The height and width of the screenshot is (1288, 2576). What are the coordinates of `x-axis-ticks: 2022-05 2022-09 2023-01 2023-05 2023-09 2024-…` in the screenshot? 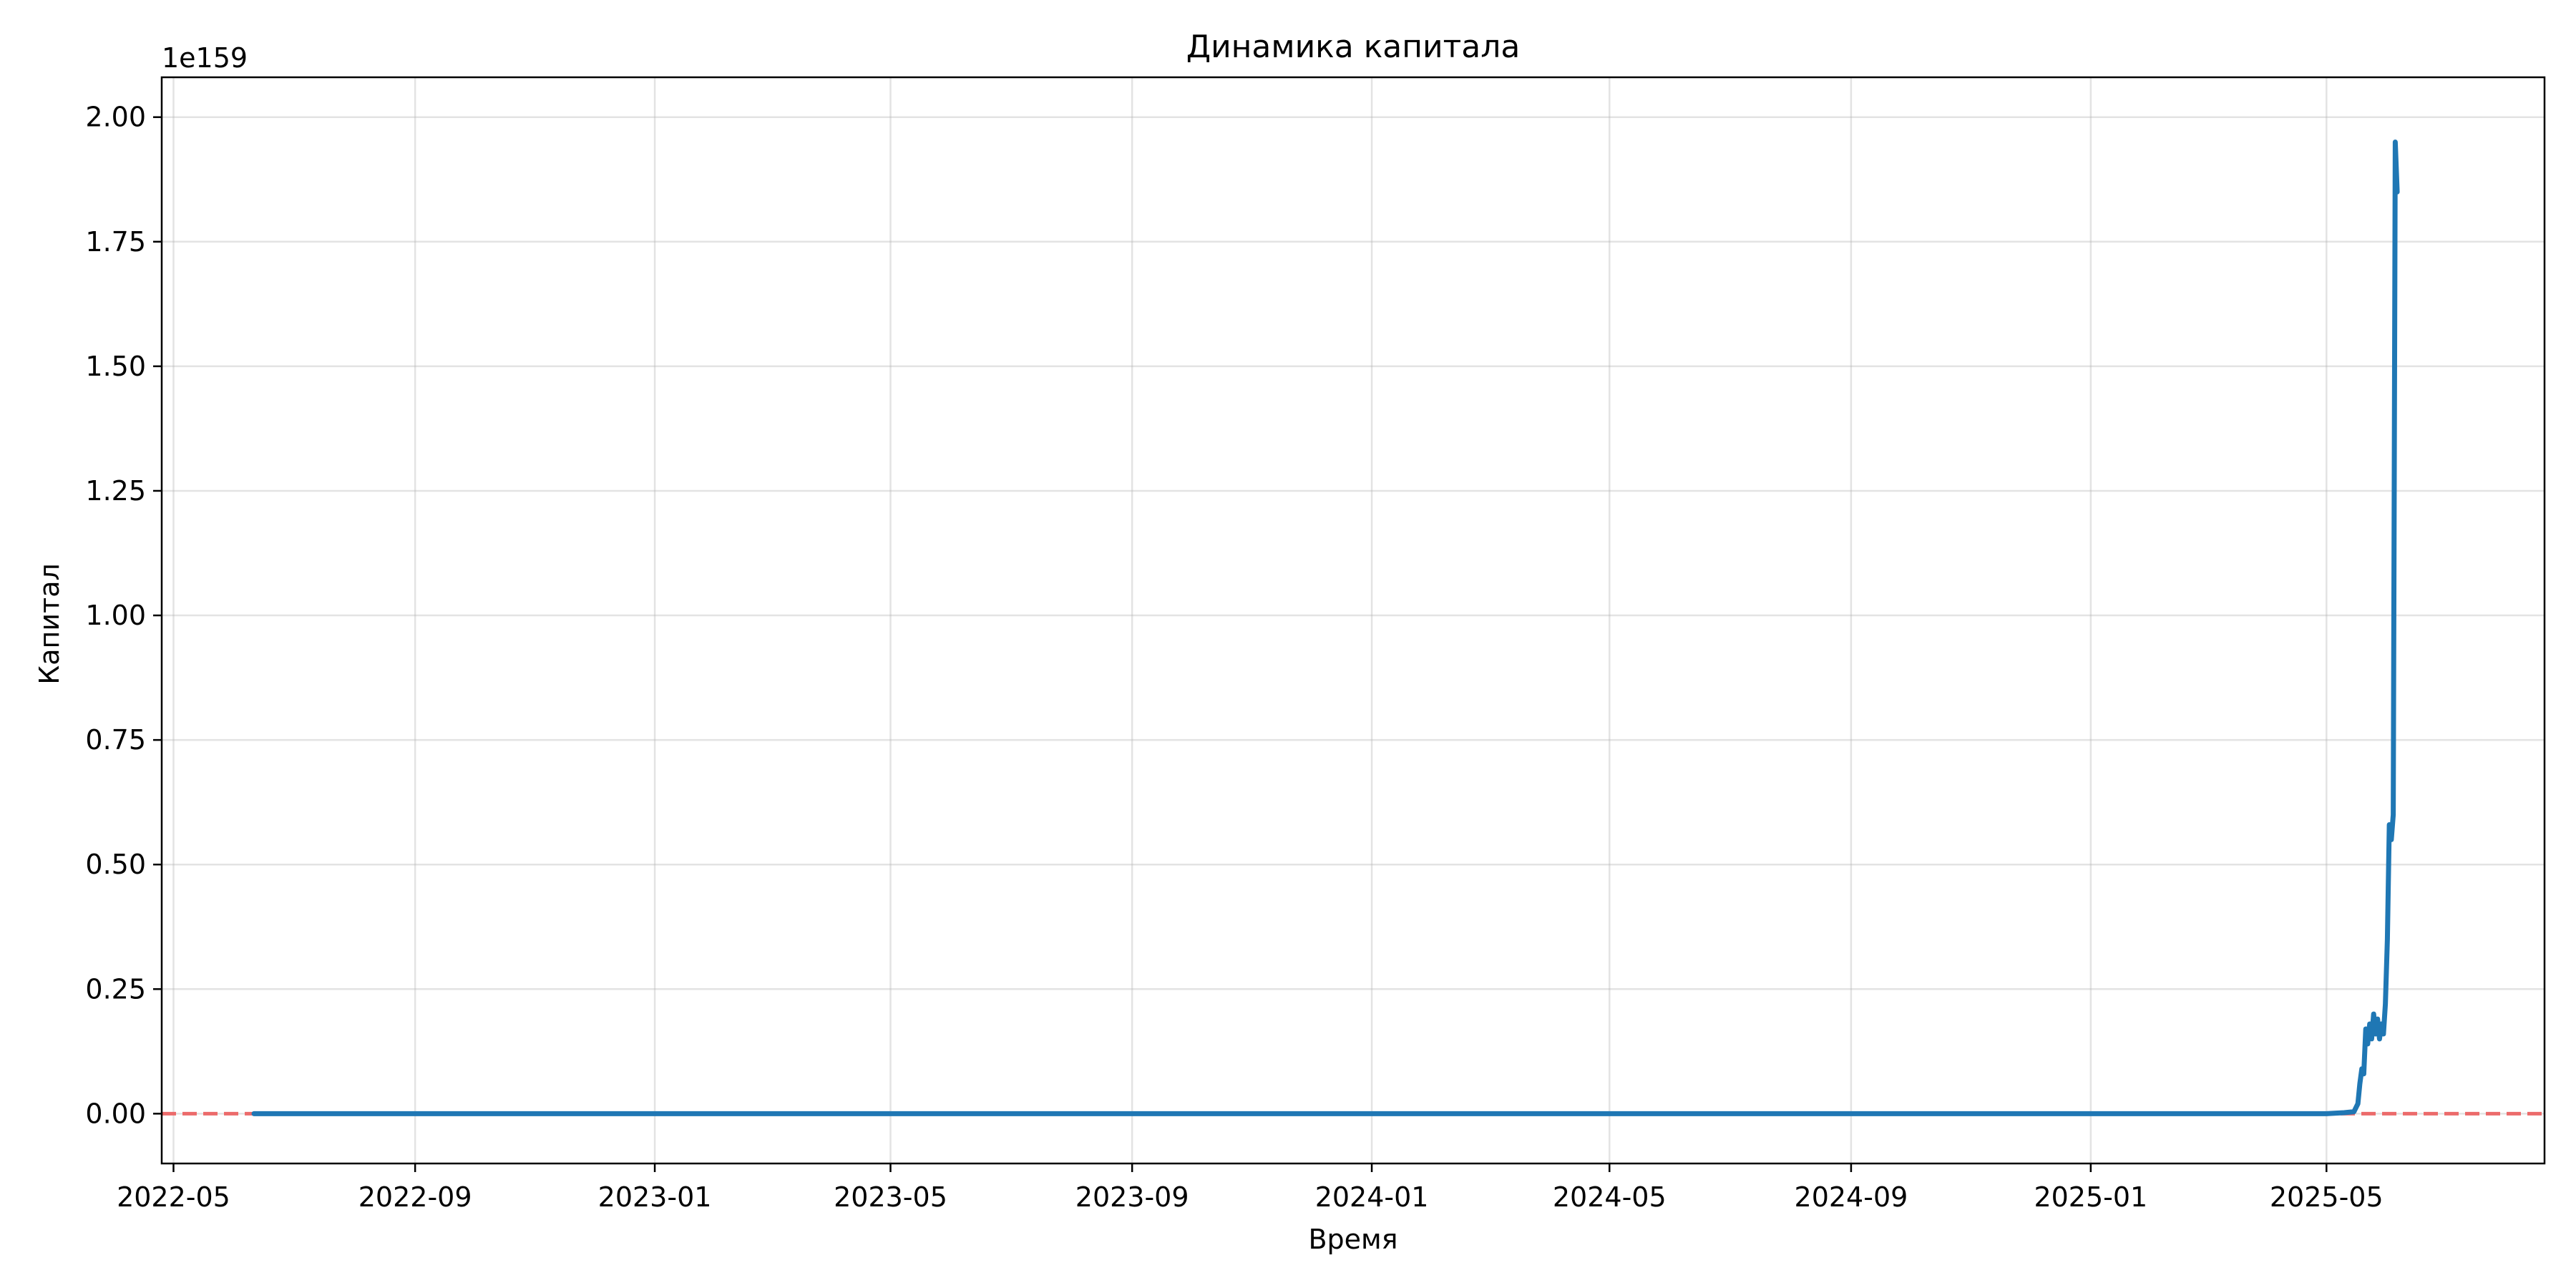 It's located at (1250, 1188).